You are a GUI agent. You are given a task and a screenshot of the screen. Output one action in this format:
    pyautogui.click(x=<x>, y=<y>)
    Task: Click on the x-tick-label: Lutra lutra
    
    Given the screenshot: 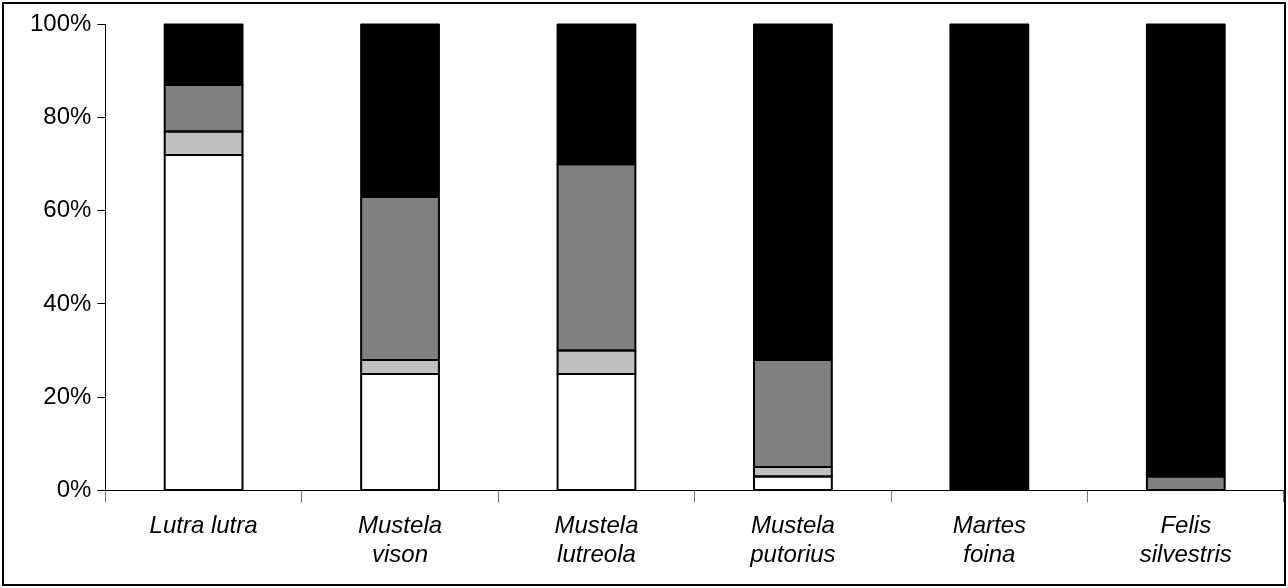 What is the action you would take?
    pyautogui.click(x=203, y=525)
    